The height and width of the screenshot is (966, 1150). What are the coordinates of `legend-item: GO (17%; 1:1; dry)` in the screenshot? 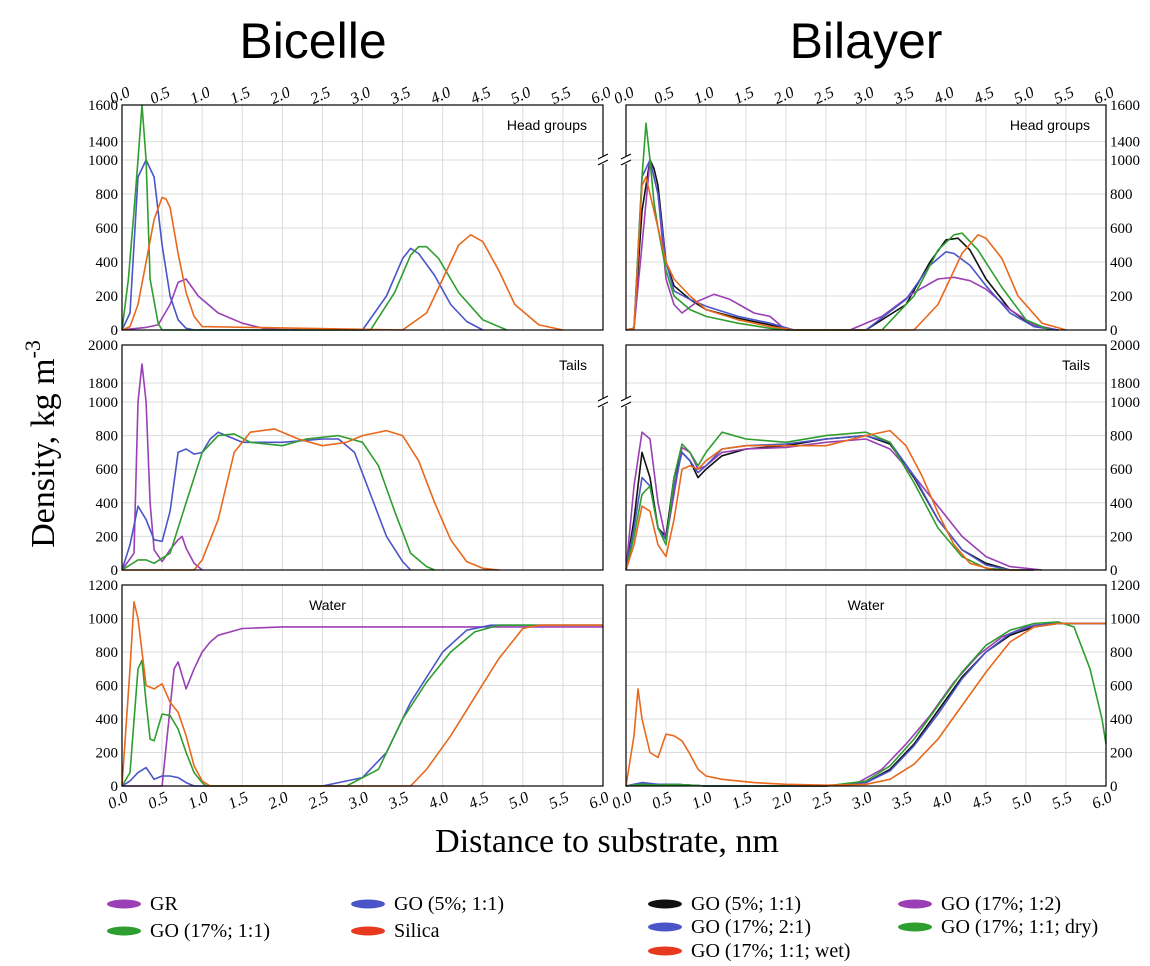 It's located at (998, 927).